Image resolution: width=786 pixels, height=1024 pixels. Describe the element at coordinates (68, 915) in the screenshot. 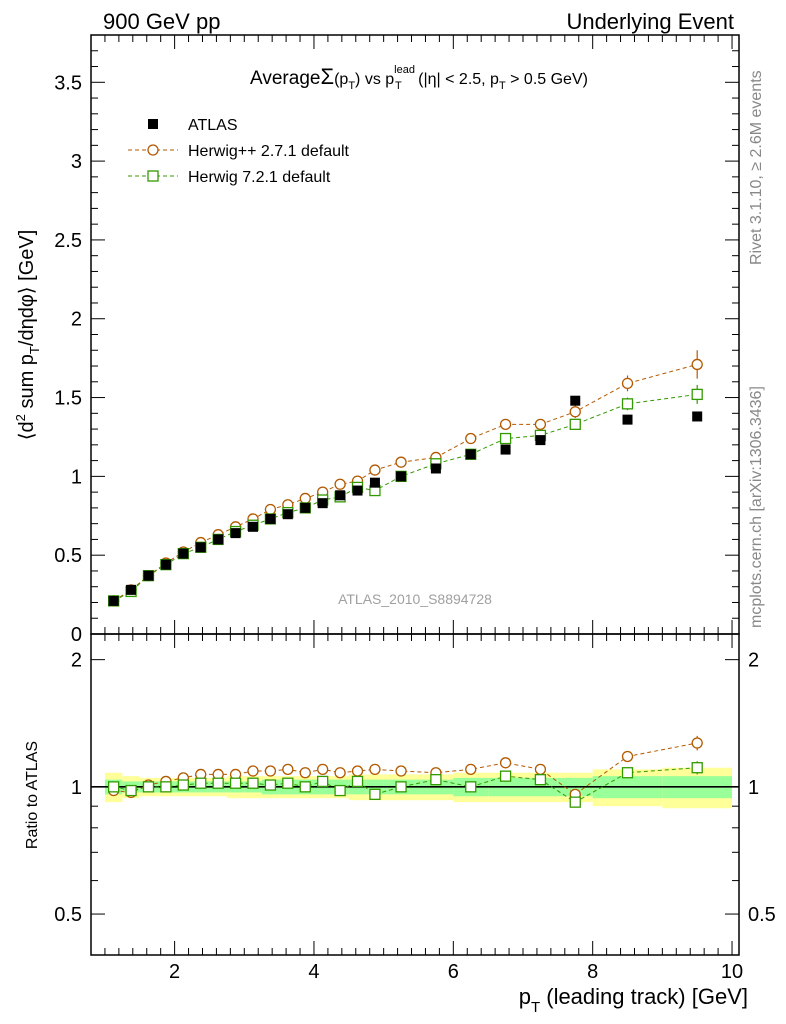

I see `ratio-y-tick-label: 0.5` at that location.